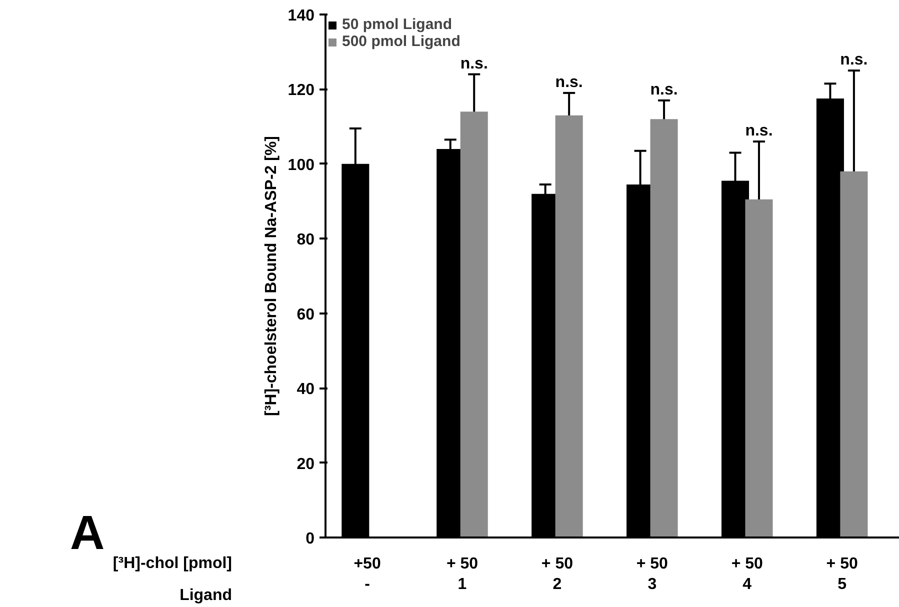 Image resolution: width=899 pixels, height=607 pixels. Describe the element at coordinates (271, 276) in the screenshot. I see `y-axis-title: [³H]-choelsterol Bound Na-ASP-2 [%]` at that location.